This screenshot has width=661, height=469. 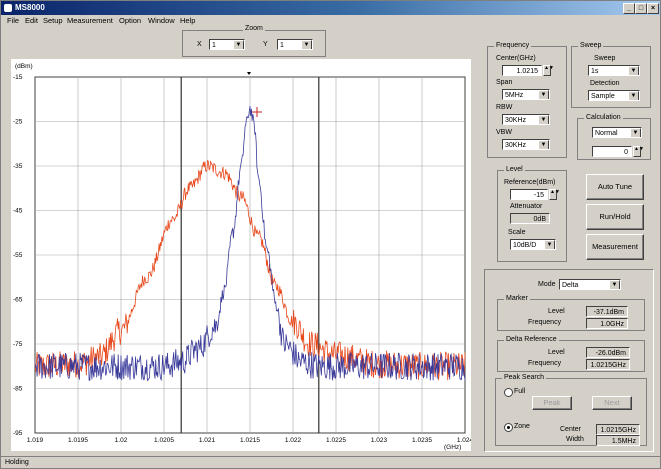 What do you see at coordinates (556, 352) in the screenshot?
I see `delta-level-label: Level` at bounding box center [556, 352].